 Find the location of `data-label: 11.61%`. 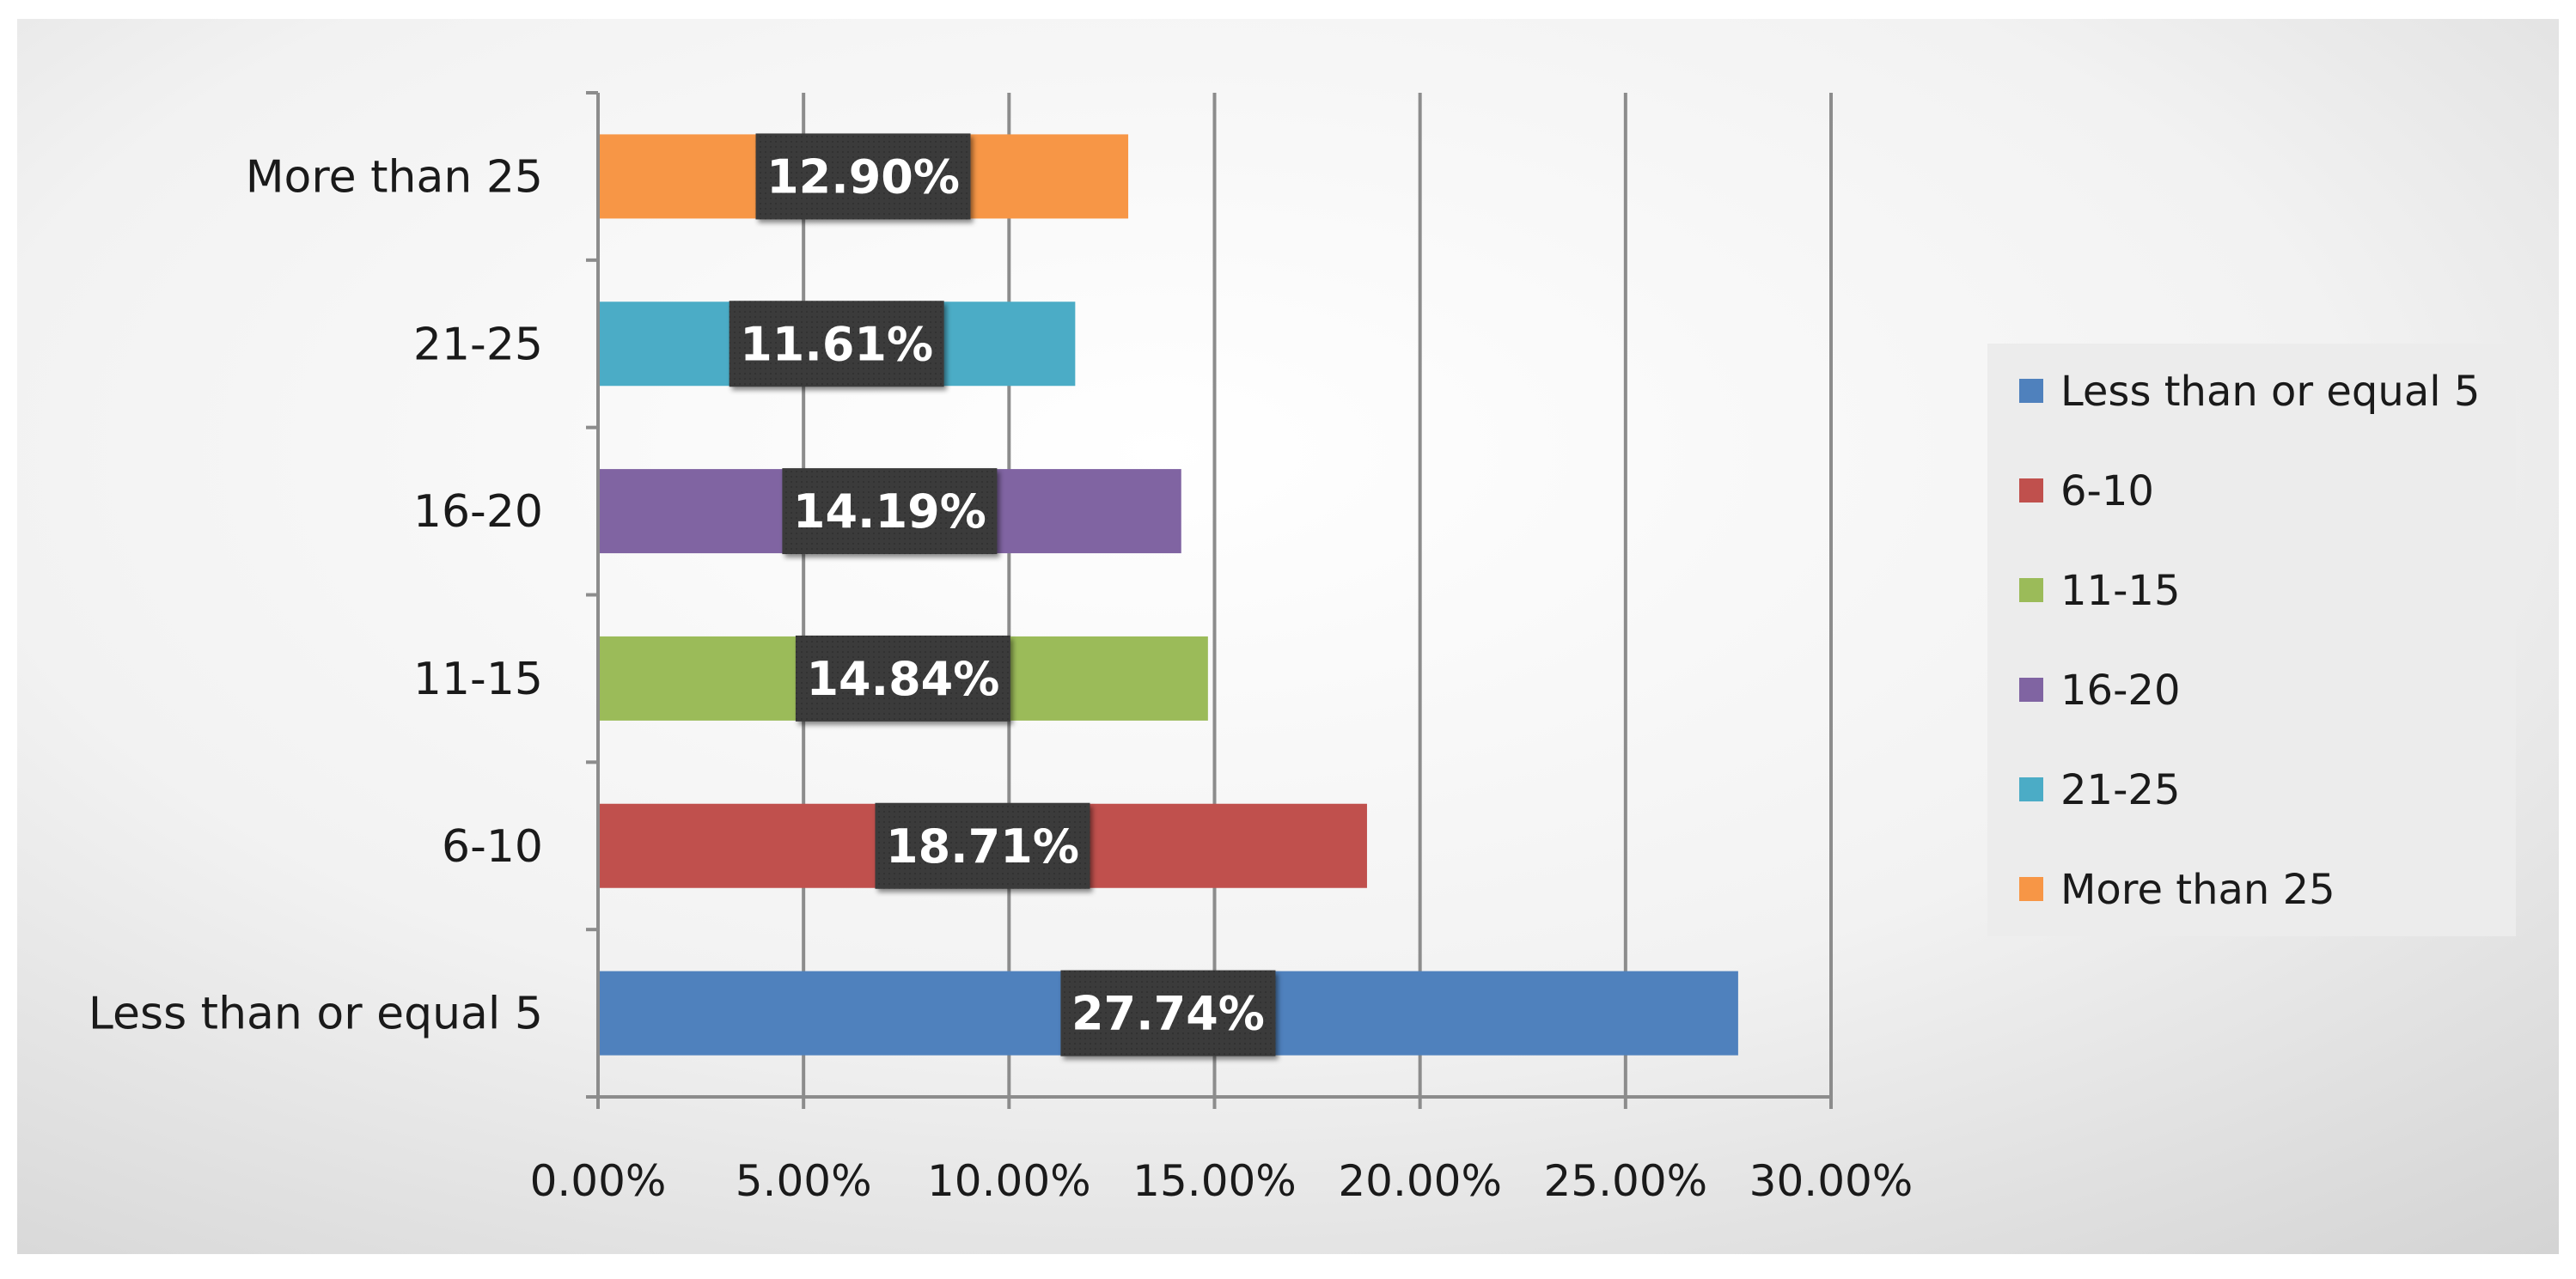

data-label: 11.61% is located at coordinates (837, 344).